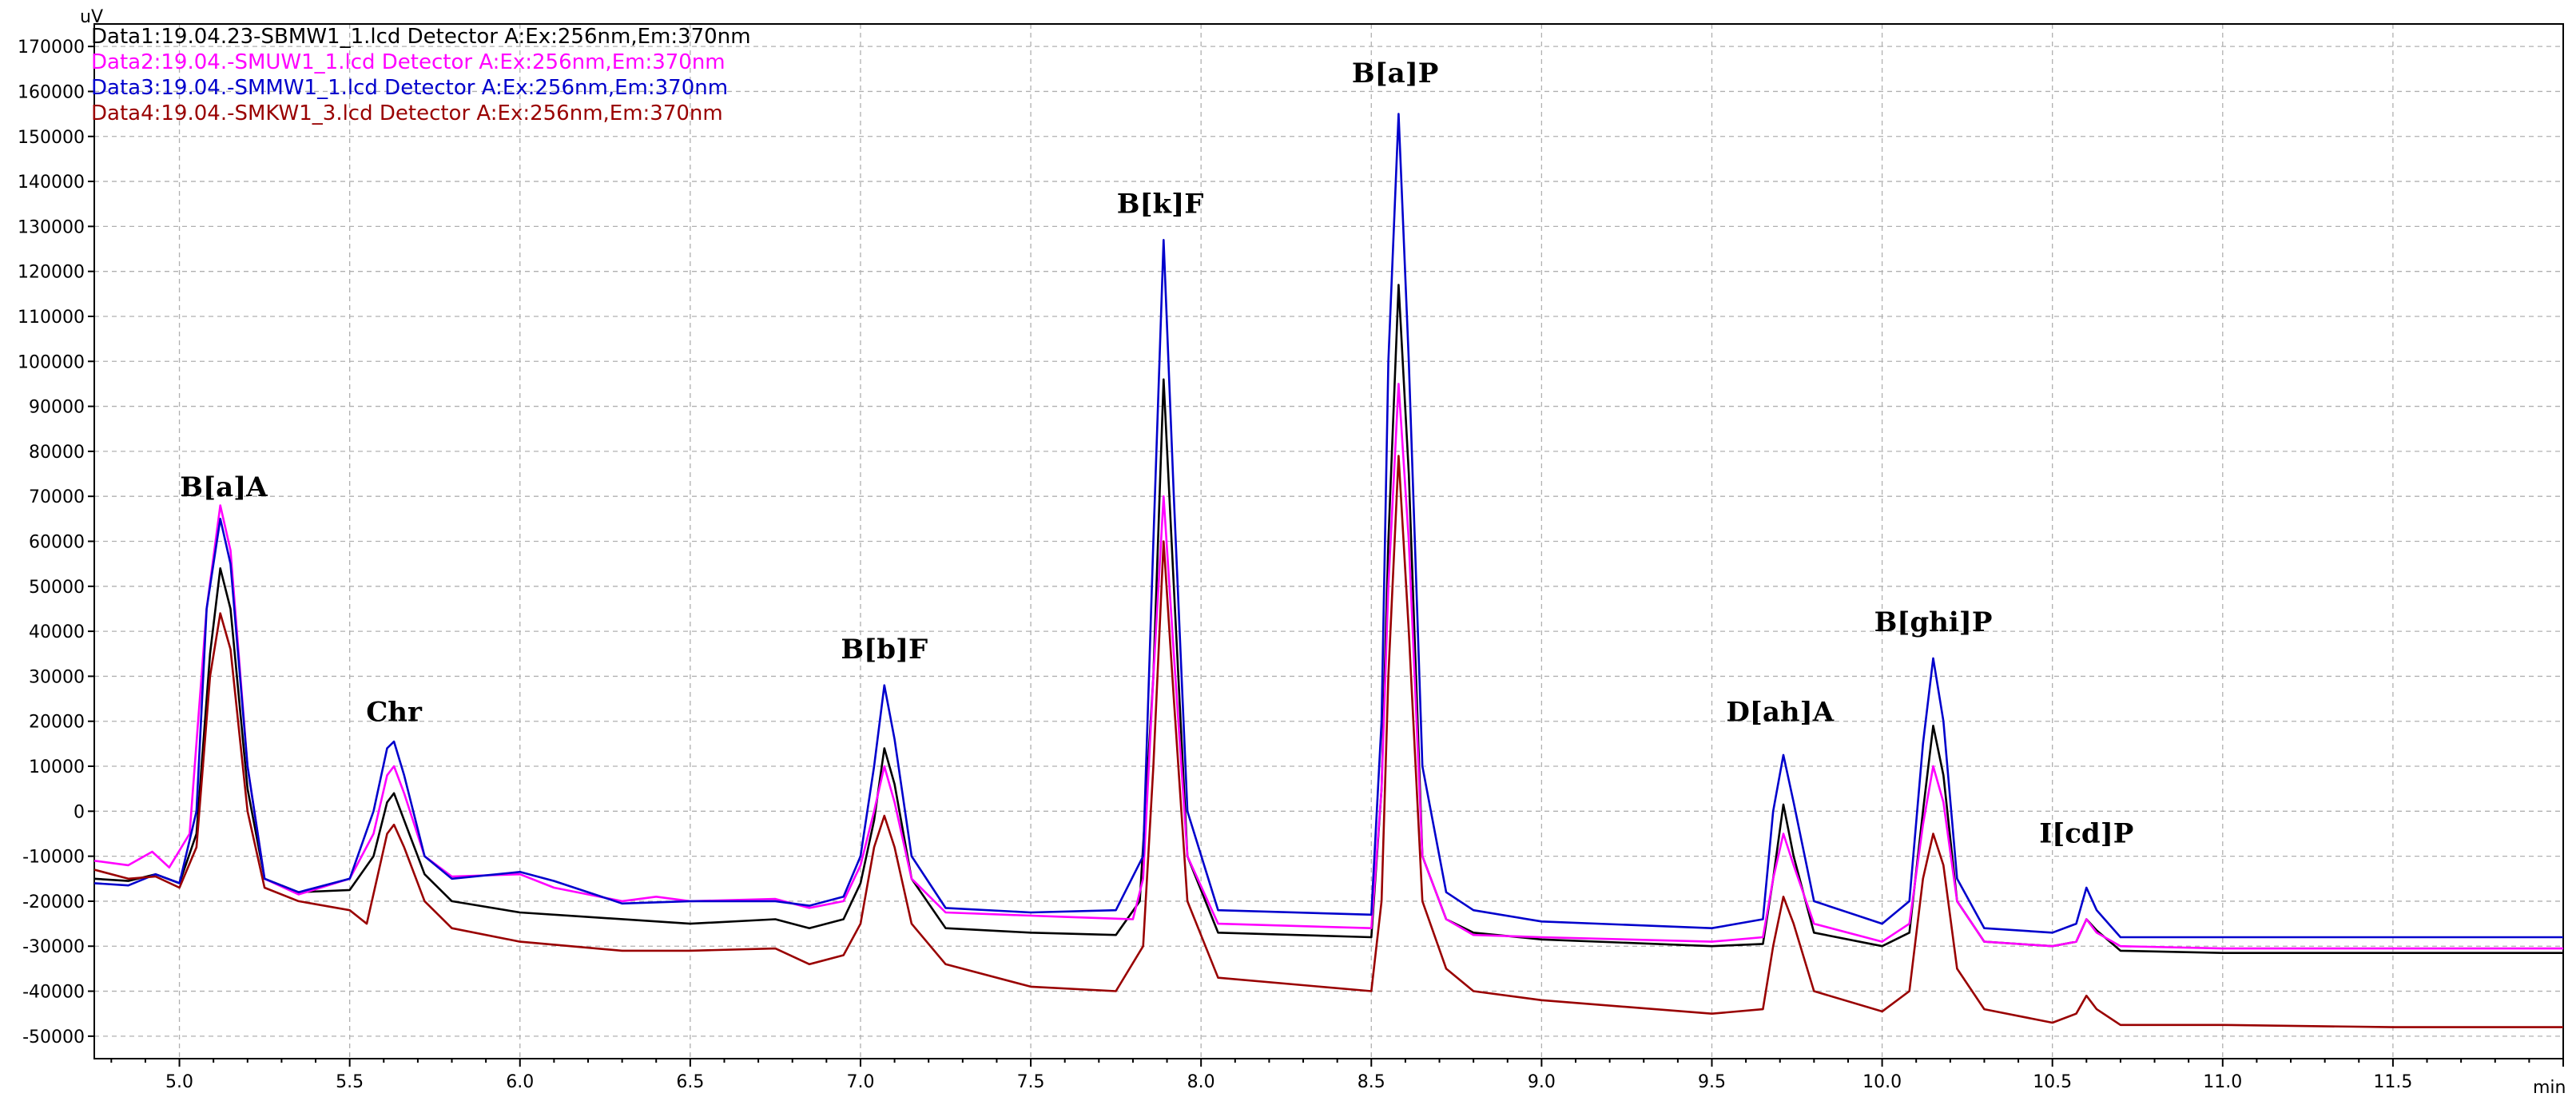  I want to click on x-unit-label: min, so click(2549, 1088).